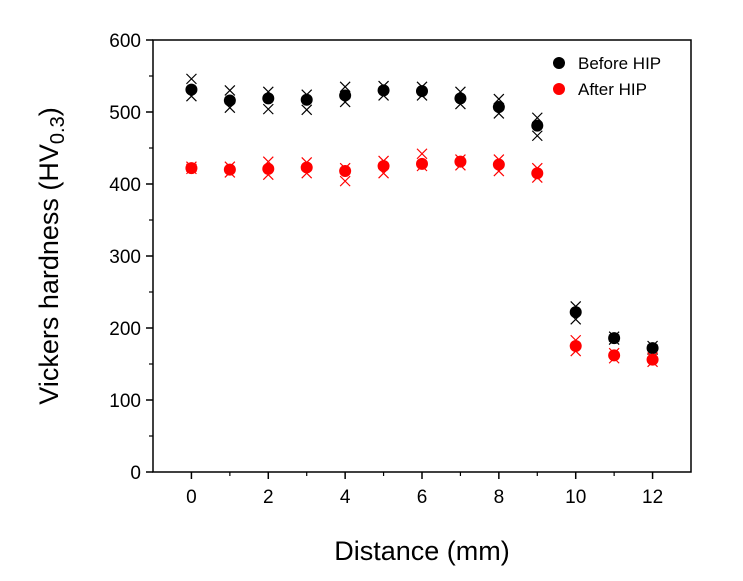  I want to click on legend-marker-before-hip, so click(559, 63).